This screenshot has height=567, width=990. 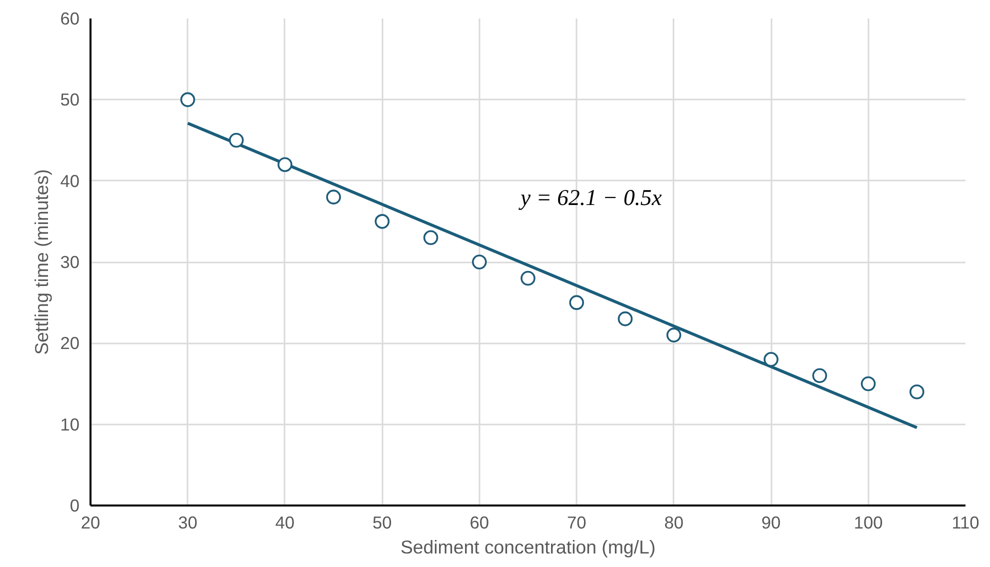 What do you see at coordinates (70, 100) in the screenshot?
I see `y-tick-label: 50` at bounding box center [70, 100].